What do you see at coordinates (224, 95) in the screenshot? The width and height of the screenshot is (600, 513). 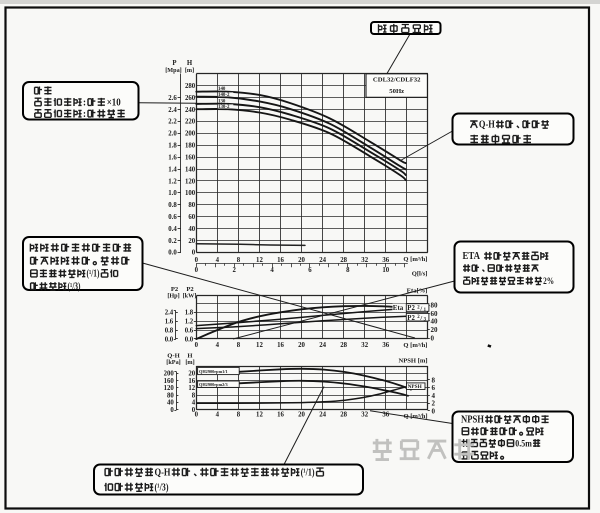 I see `svg-text: 140-2` at bounding box center [224, 95].